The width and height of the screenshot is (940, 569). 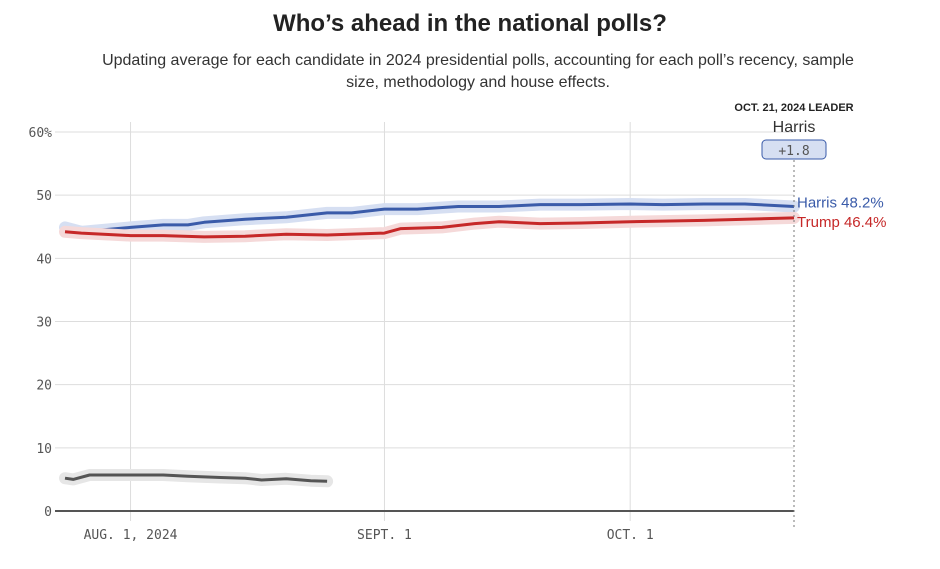 What do you see at coordinates (44, 449) in the screenshot?
I see `y-tick-label: 10` at bounding box center [44, 449].